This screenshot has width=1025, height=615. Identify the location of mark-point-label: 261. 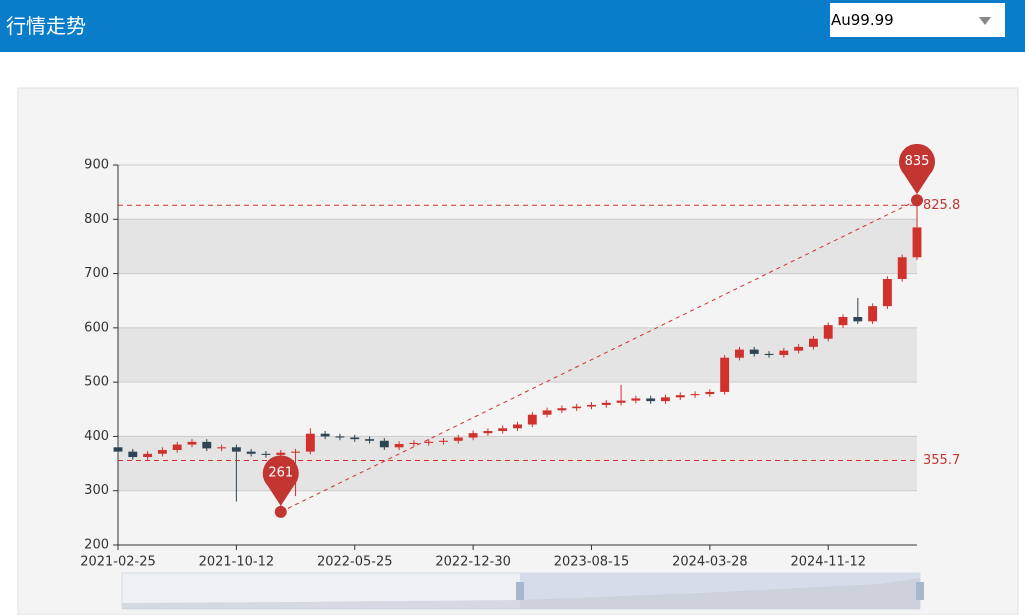
(280, 472).